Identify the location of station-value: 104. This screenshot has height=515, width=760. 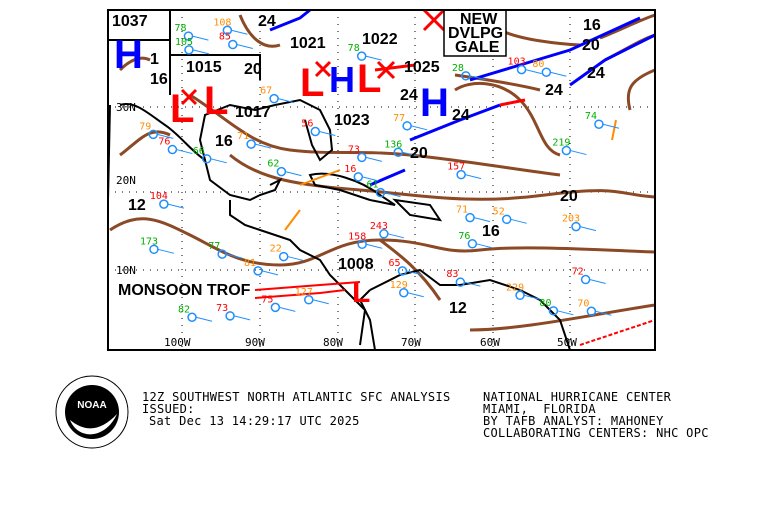
(159, 196).